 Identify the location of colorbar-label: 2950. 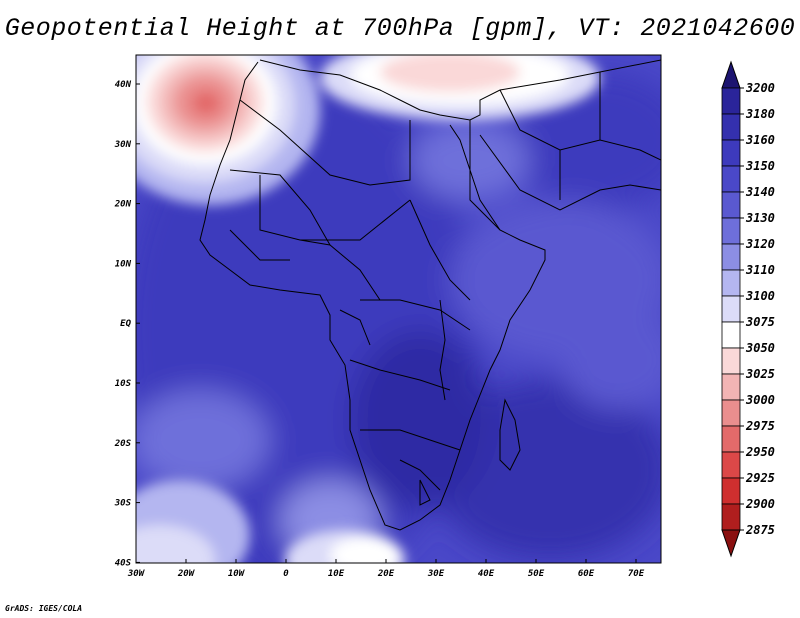
(760, 452).